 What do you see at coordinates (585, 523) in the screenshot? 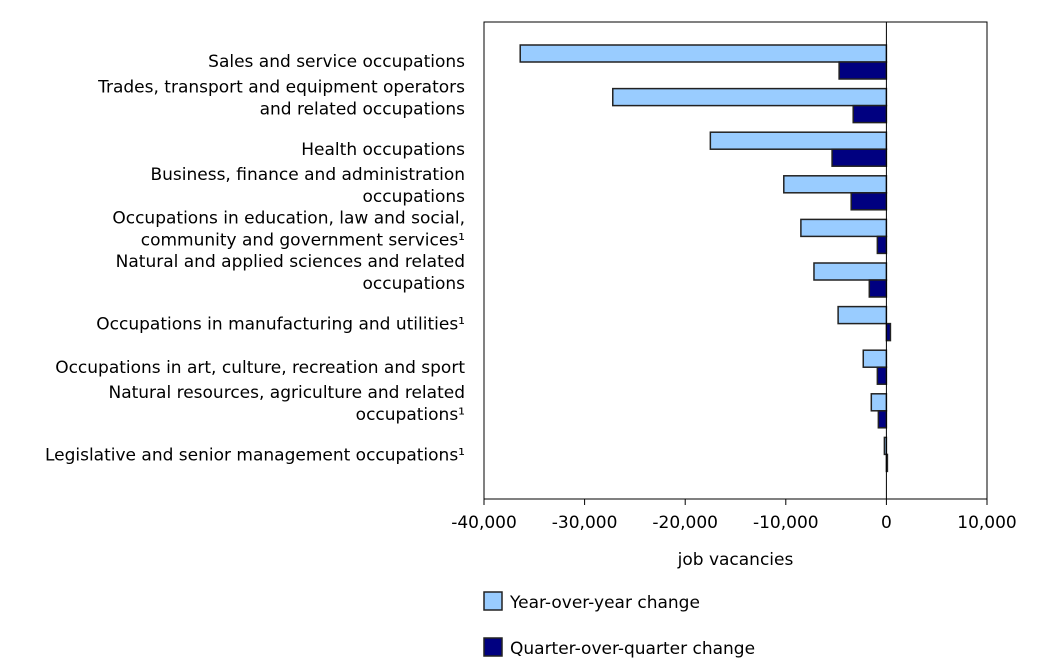
I see `x-tick-label: -30,000` at bounding box center [585, 523].